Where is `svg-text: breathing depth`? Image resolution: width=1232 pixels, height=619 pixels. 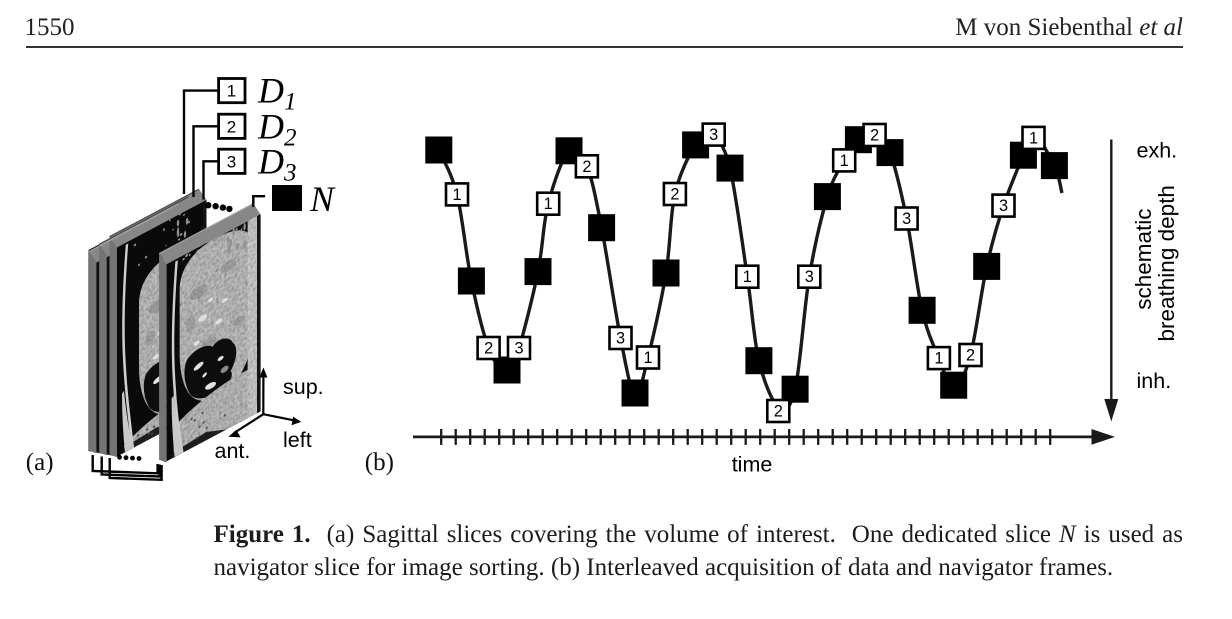
svg-text: breathing depth is located at coordinates (1166, 263).